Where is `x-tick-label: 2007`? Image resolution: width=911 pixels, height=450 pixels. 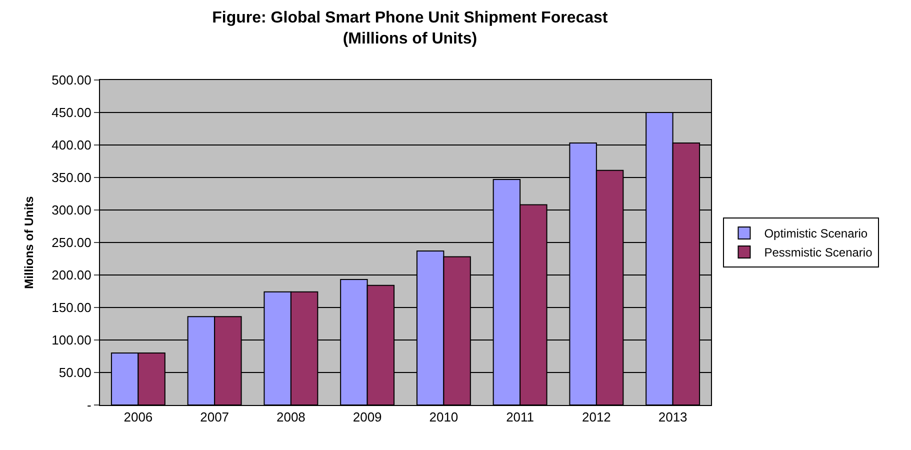 x-tick-label: 2007 is located at coordinates (215, 417).